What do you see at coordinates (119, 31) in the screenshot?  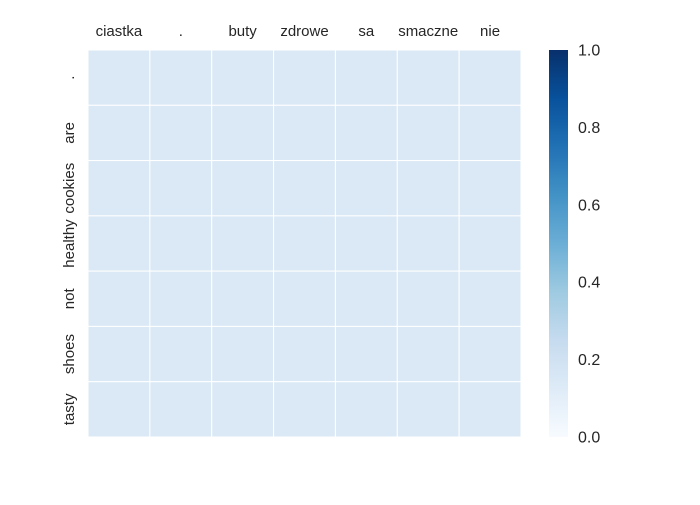 I see `x-tick-label: ciastka` at bounding box center [119, 31].